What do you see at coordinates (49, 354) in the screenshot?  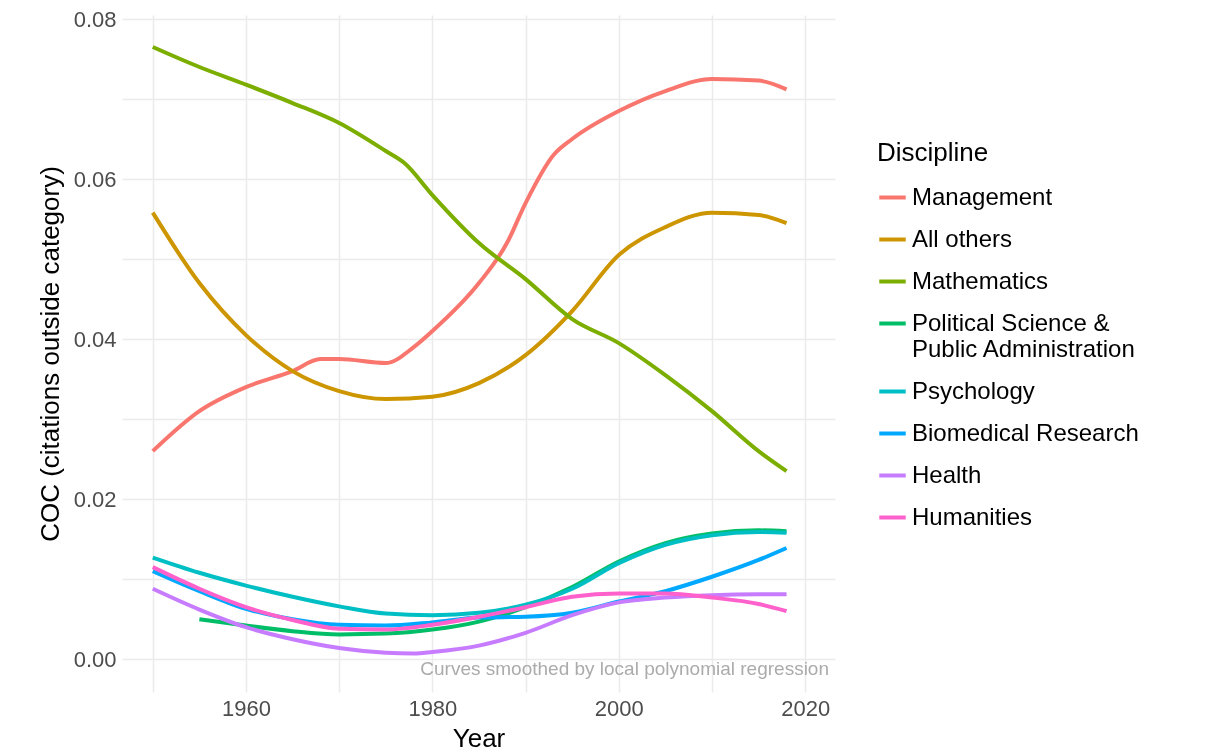 I see `y-axis-title: COC (citations outside category)` at bounding box center [49, 354].